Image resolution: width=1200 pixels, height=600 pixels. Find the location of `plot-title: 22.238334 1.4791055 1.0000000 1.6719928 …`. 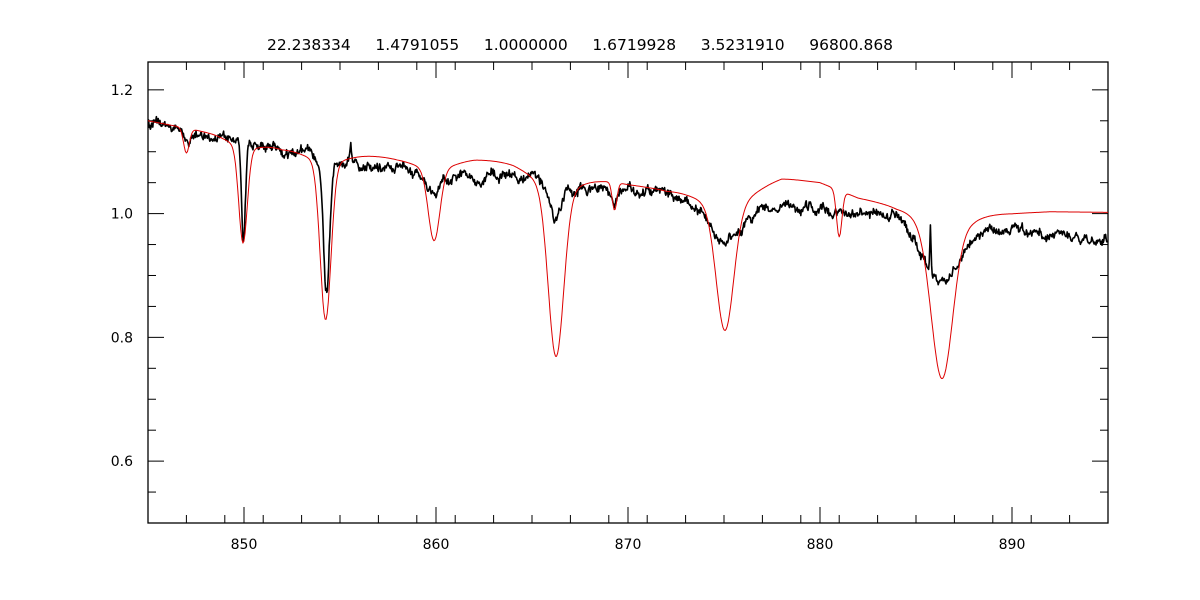

plot-title: 22.238334 1.4791055 1.0000000 1.6719928 … is located at coordinates (580, 45).